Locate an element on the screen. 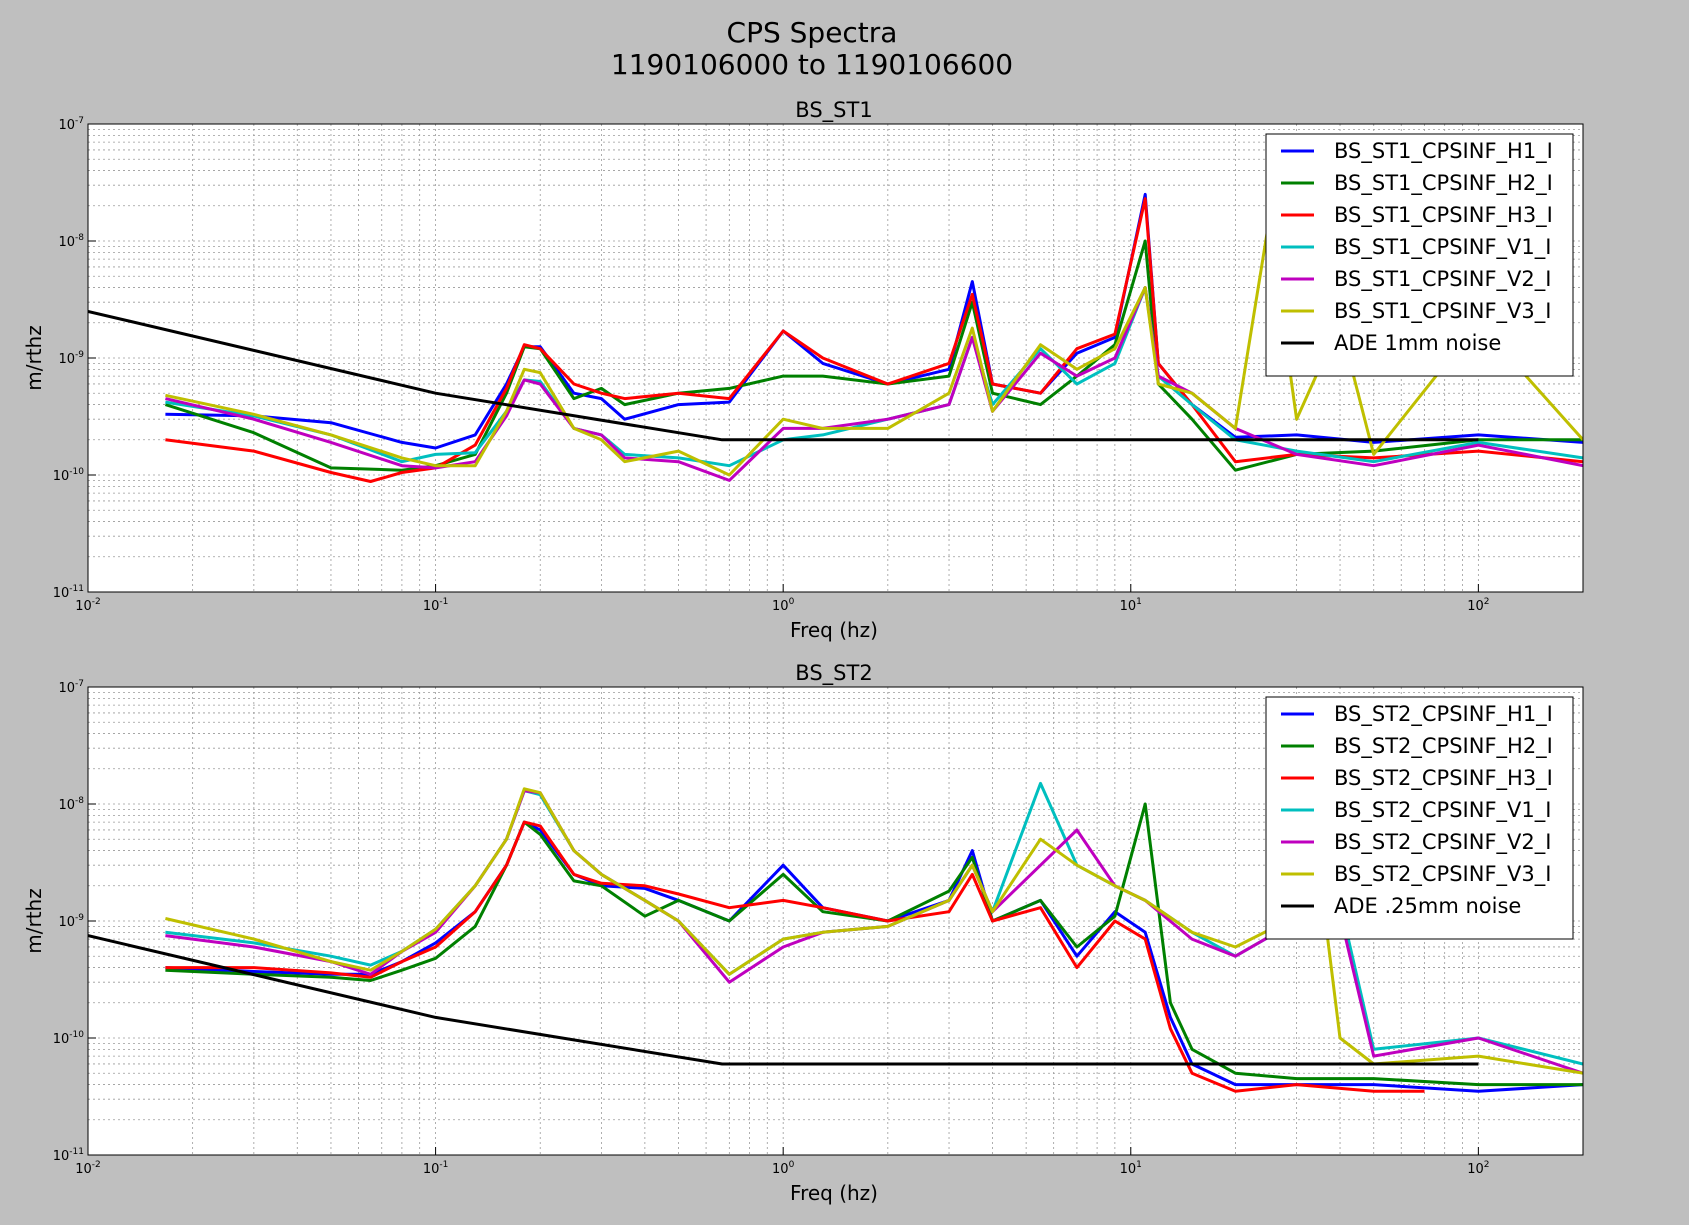 This screenshot has width=1689, height=1225. legend-label: ADE .25mm noise is located at coordinates (1427, 906).